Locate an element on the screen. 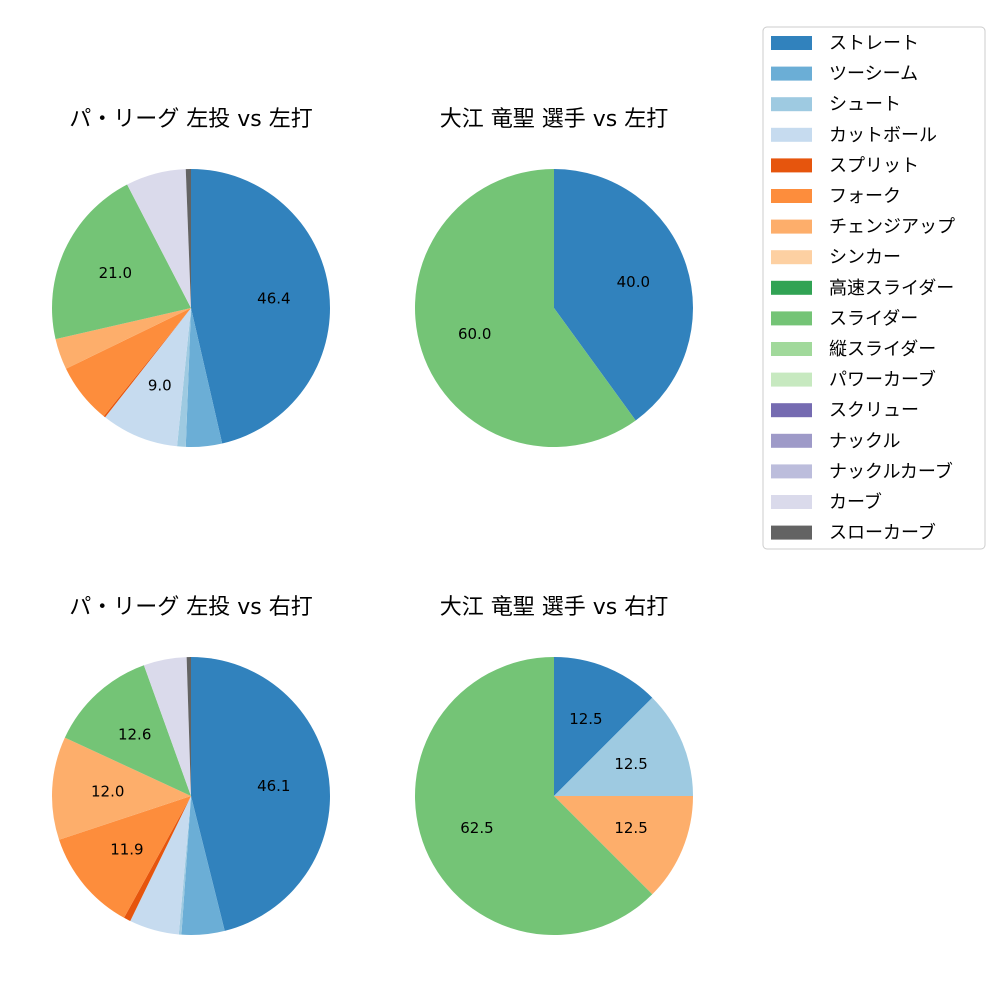  legend-item: ナックルカーブ is located at coordinates (862, 471).